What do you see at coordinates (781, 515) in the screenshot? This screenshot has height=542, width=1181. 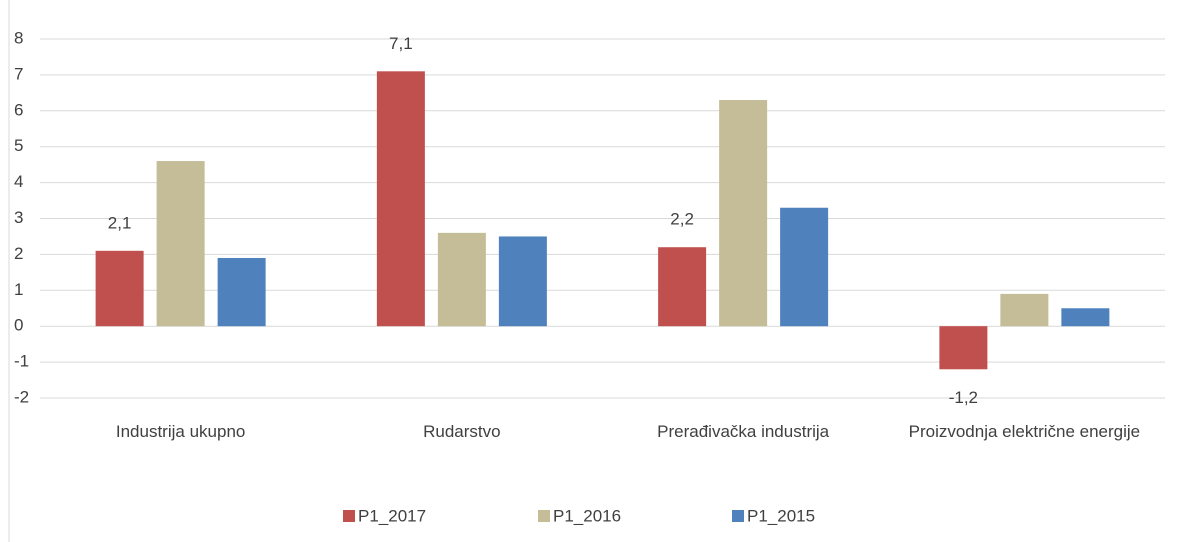 I see `legend-label: P1_2015` at bounding box center [781, 515].